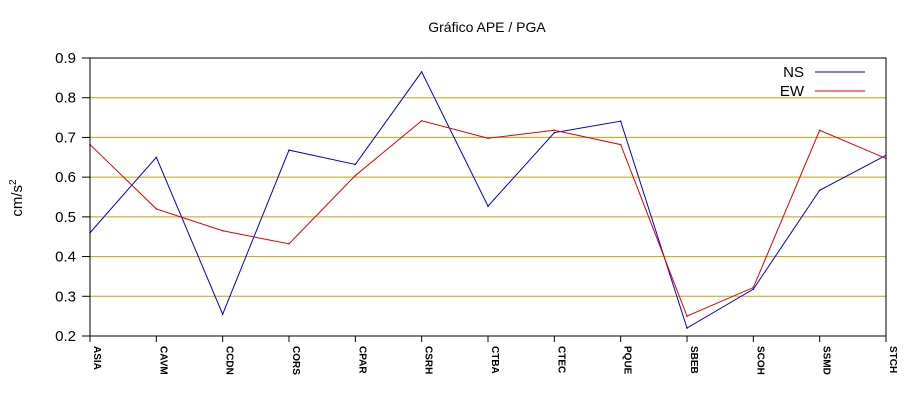 This screenshot has height=400, width=920. What do you see at coordinates (65, 296) in the screenshot?
I see `y-tick-label-0.3: 0.3` at bounding box center [65, 296].